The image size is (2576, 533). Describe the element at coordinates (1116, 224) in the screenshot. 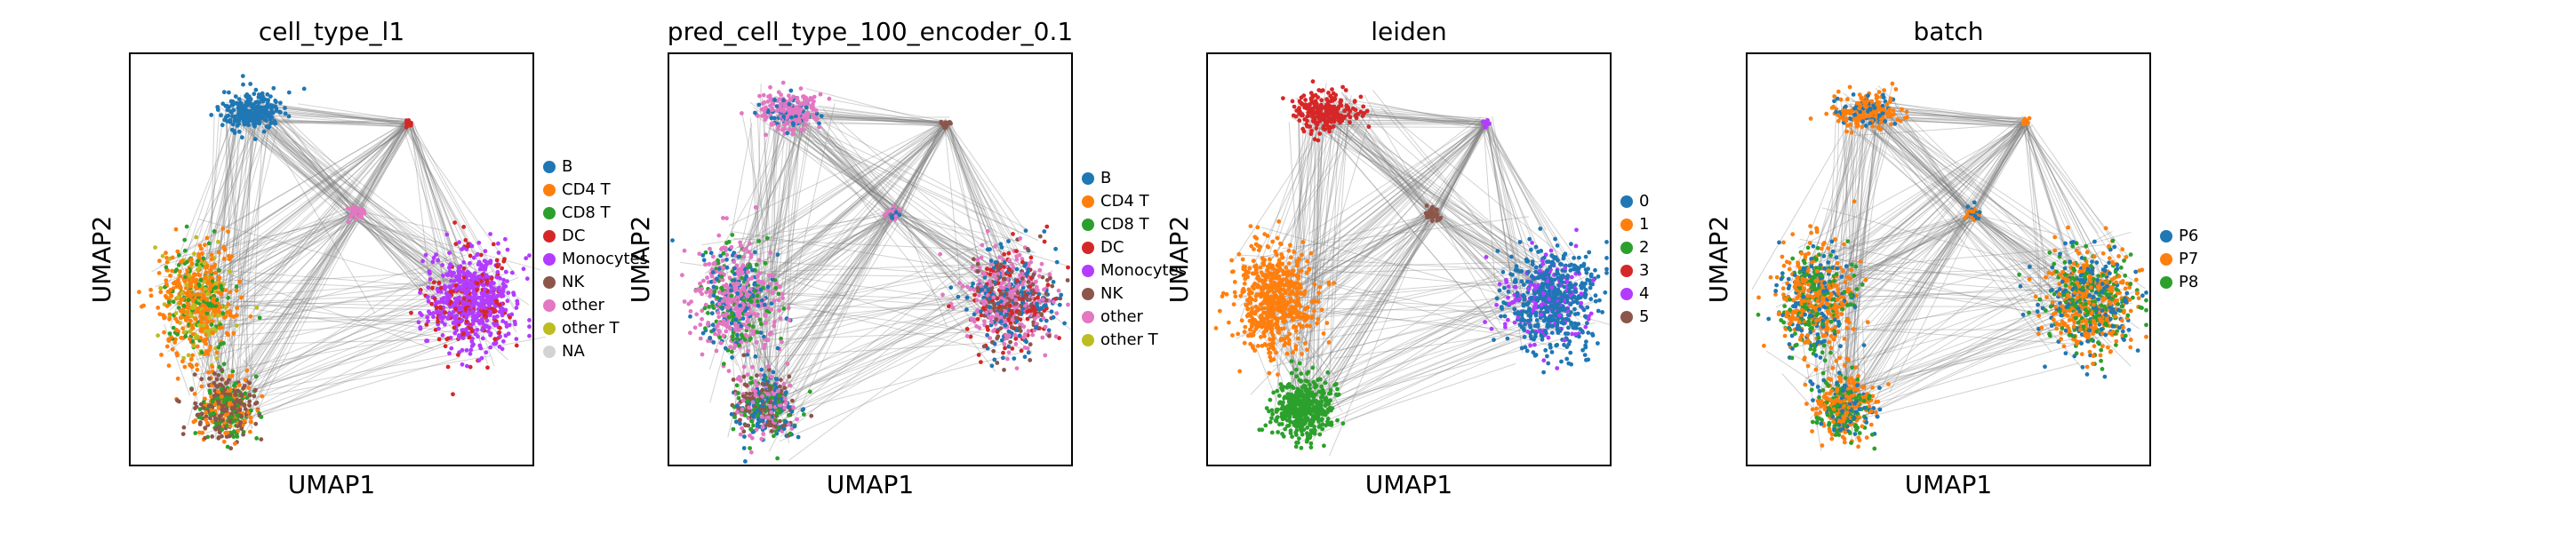

I see `legend-item: CD8 T` at that location.